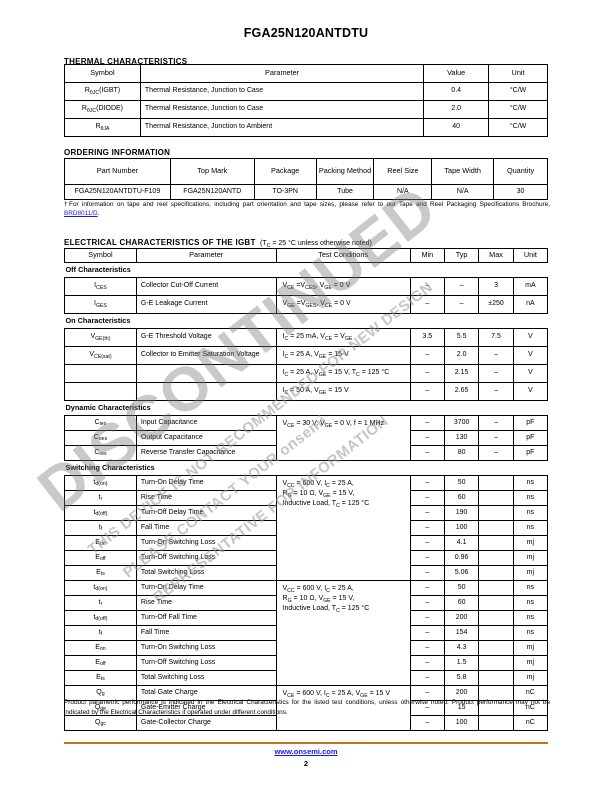  I want to click on cell-symbol: Ets, so click(100, 573).